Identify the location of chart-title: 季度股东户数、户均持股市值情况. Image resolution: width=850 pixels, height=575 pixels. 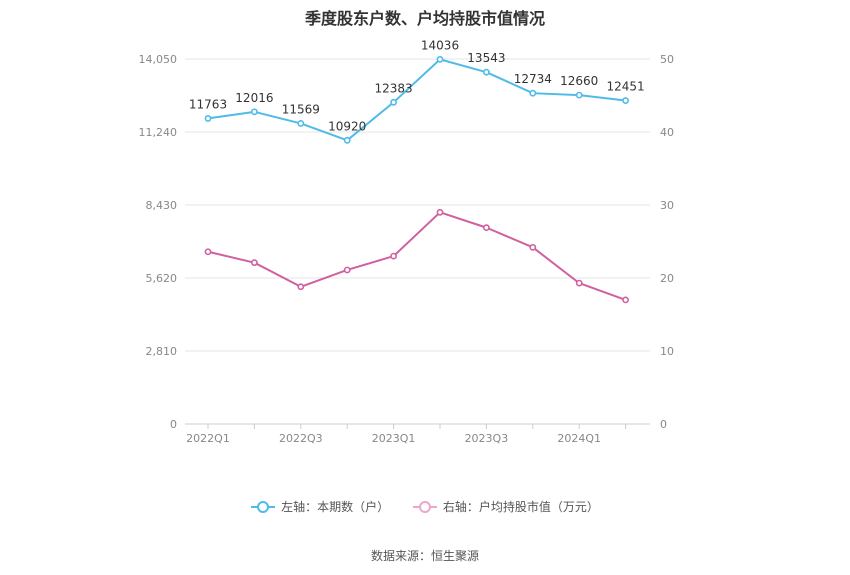
(424, 18).